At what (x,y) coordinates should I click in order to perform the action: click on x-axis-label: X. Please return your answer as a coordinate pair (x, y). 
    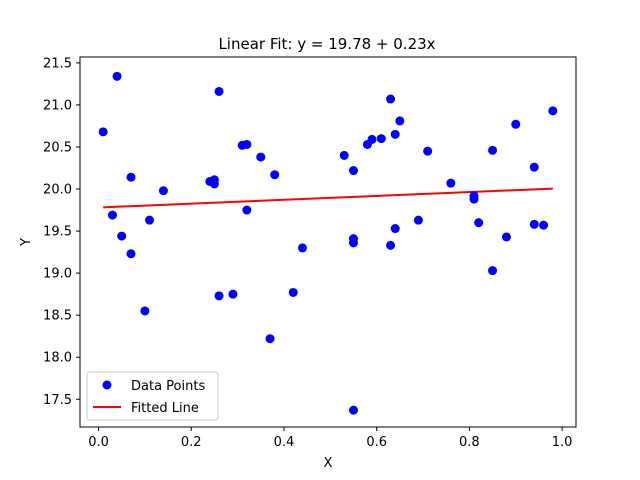
    Looking at the image, I should click on (328, 463).